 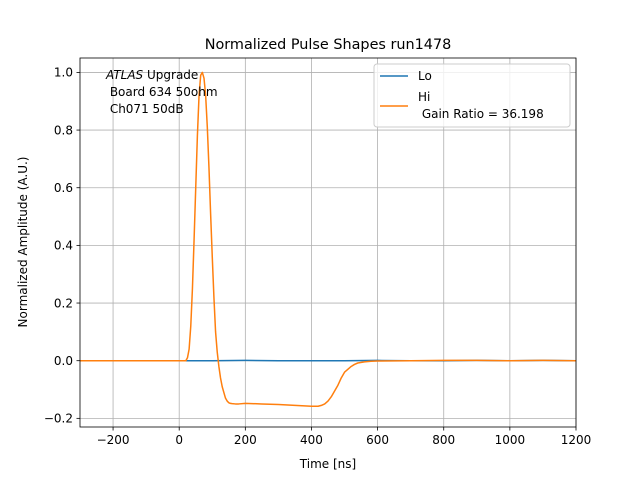 I want to click on y-tick-label: 0.2, so click(x=63, y=303).